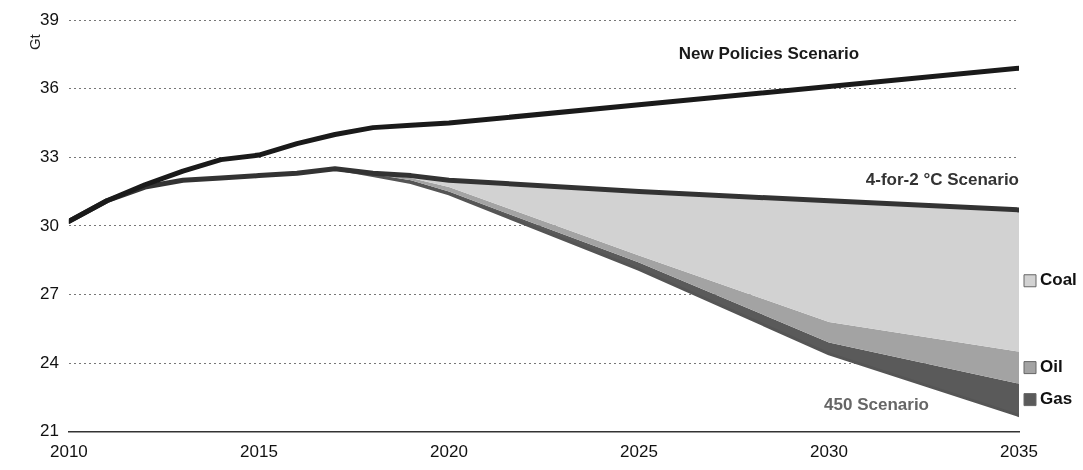 This screenshot has height=470, width=1083. What do you see at coordinates (1056, 399) in the screenshot?
I see `legend-label: Gas` at bounding box center [1056, 399].